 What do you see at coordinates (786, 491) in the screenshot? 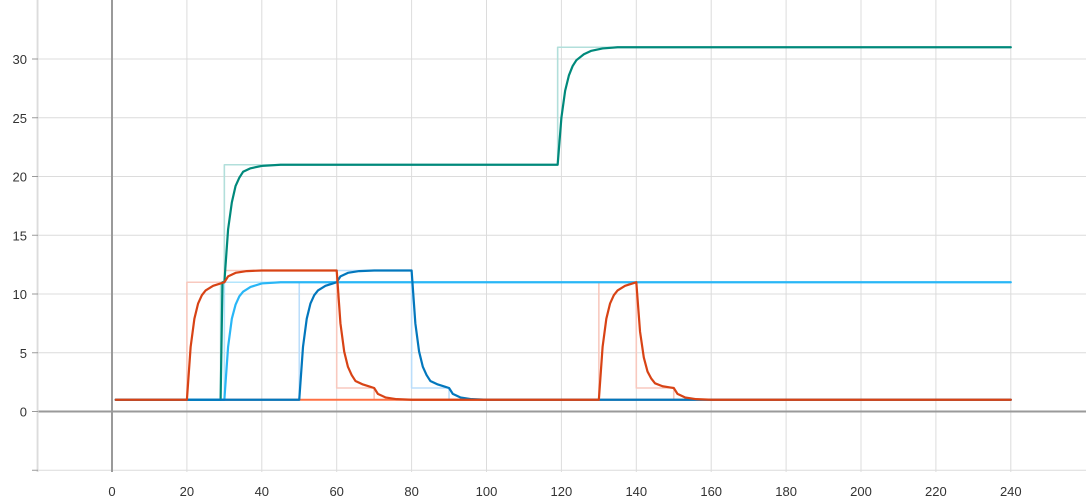
I see `x-tick-label: 180` at bounding box center [786, 491].